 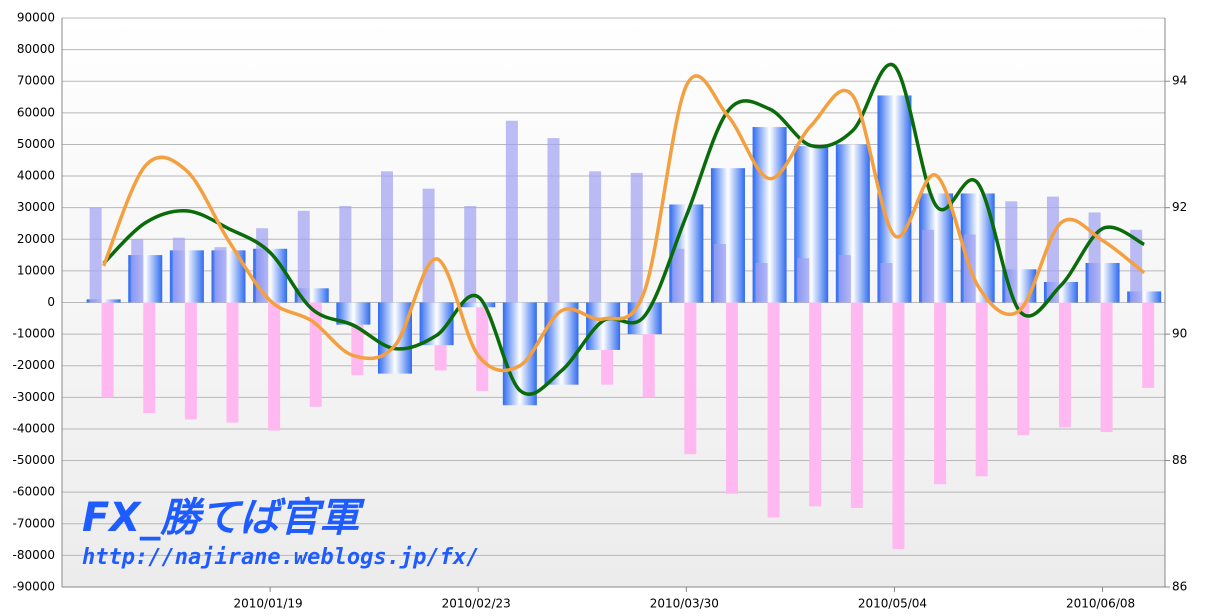 I want to click on y2-tick-label: 92, so click(x=1179, y=207).